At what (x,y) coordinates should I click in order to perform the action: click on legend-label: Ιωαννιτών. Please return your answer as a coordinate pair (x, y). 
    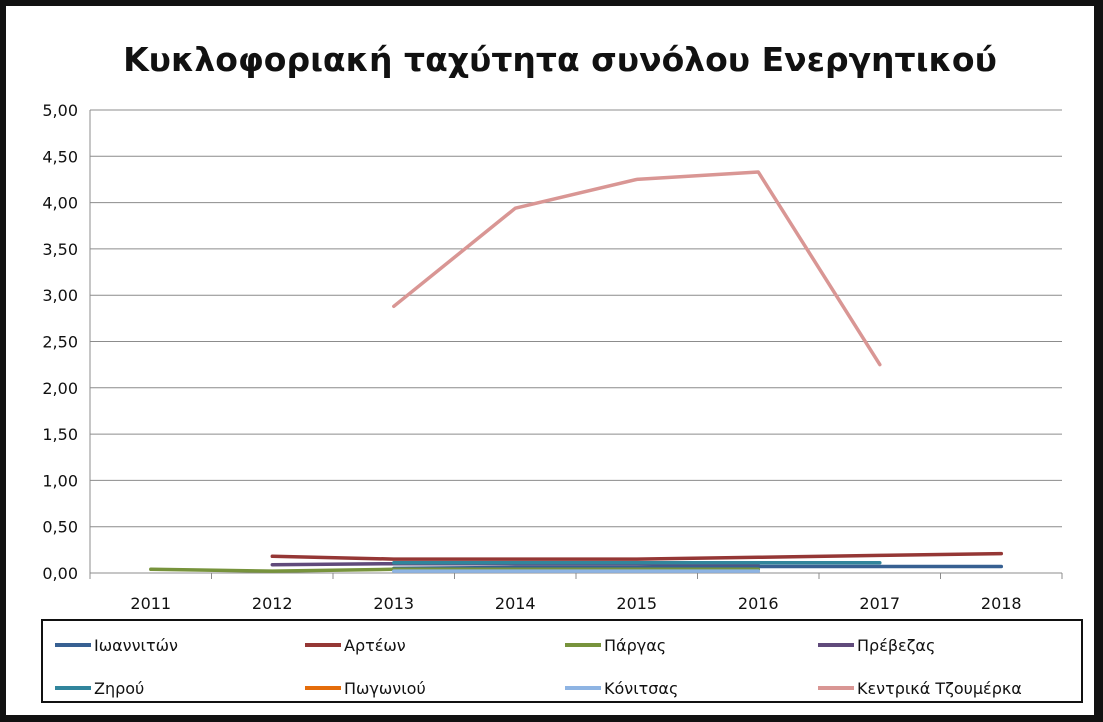
    Looking at the image, I should click on (136, 645).